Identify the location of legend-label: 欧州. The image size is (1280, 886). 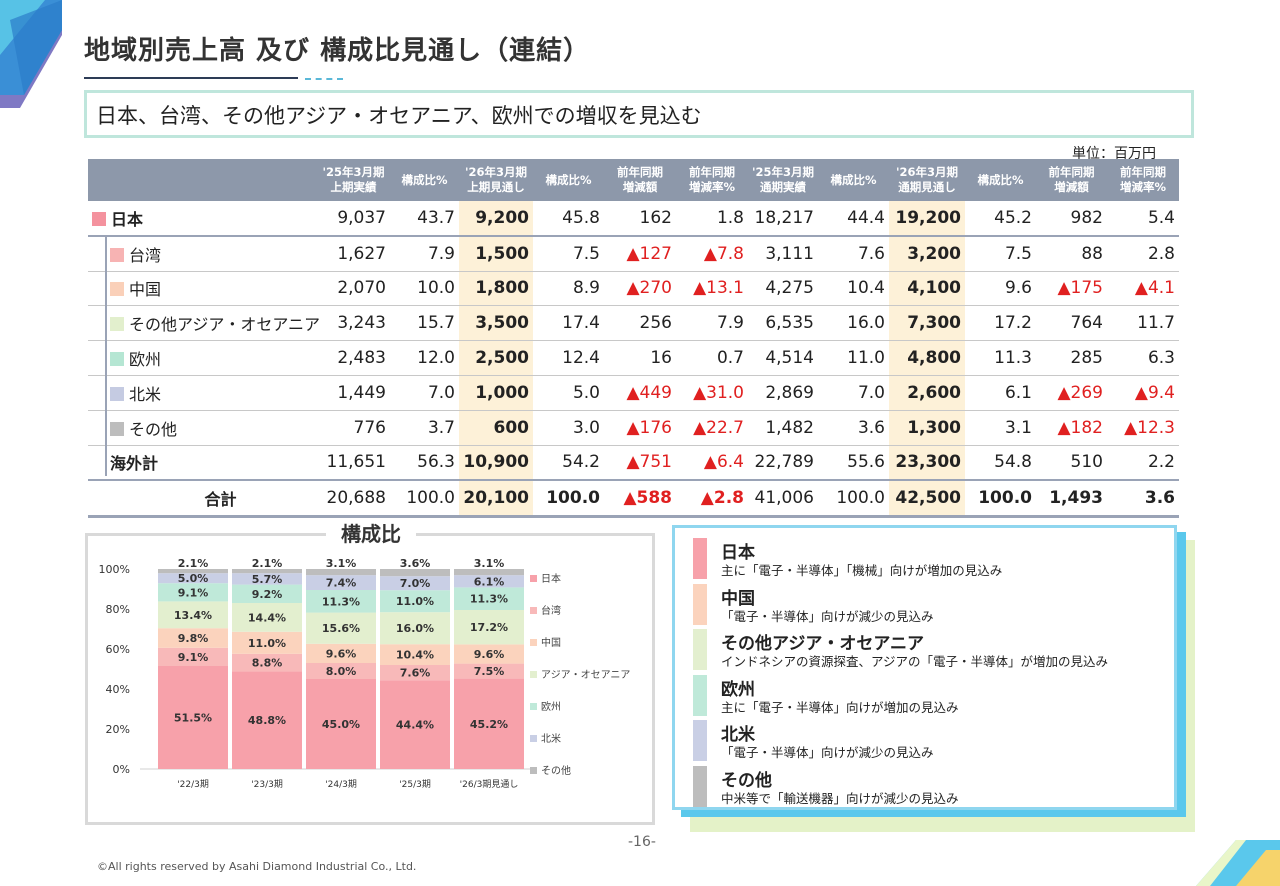
(551, 707).